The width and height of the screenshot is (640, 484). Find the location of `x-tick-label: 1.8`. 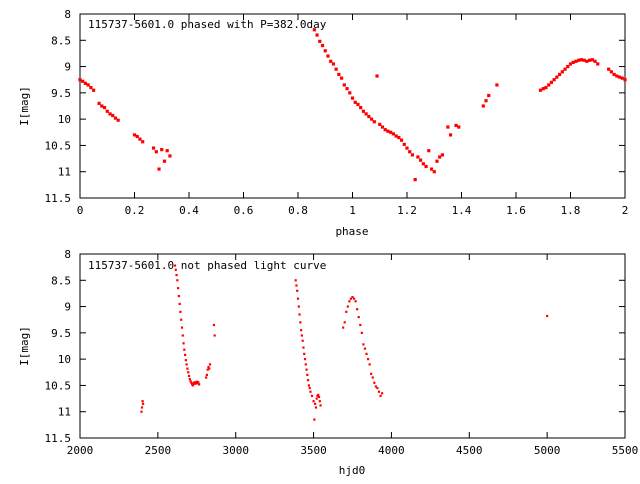

x-tick-label: 1.8 is located at coordinates (571, 210).